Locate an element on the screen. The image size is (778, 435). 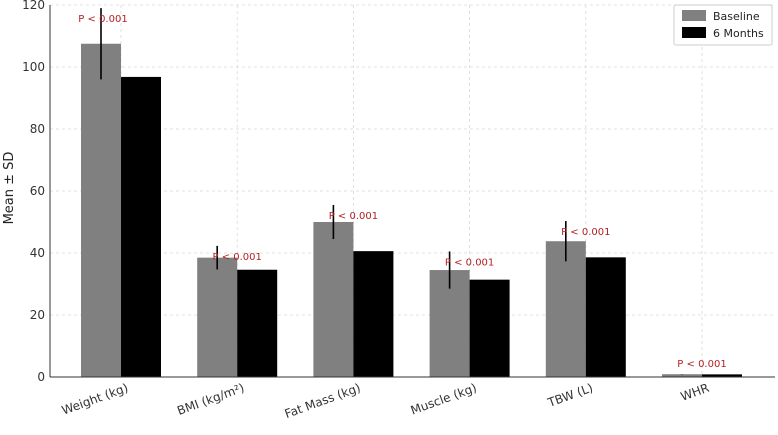
x-tick-label: Fat Mass (kg) is located at coordinates (323, 401).